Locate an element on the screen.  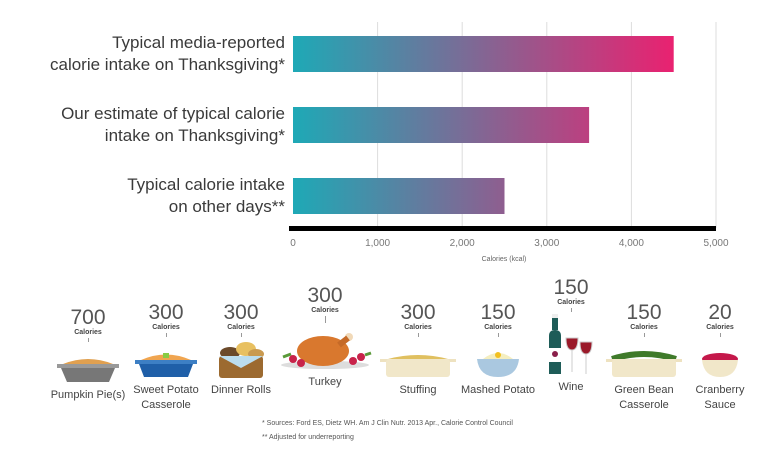
food-item: 300 Calories Dinner Rolls is located at coordinates (241, 349).